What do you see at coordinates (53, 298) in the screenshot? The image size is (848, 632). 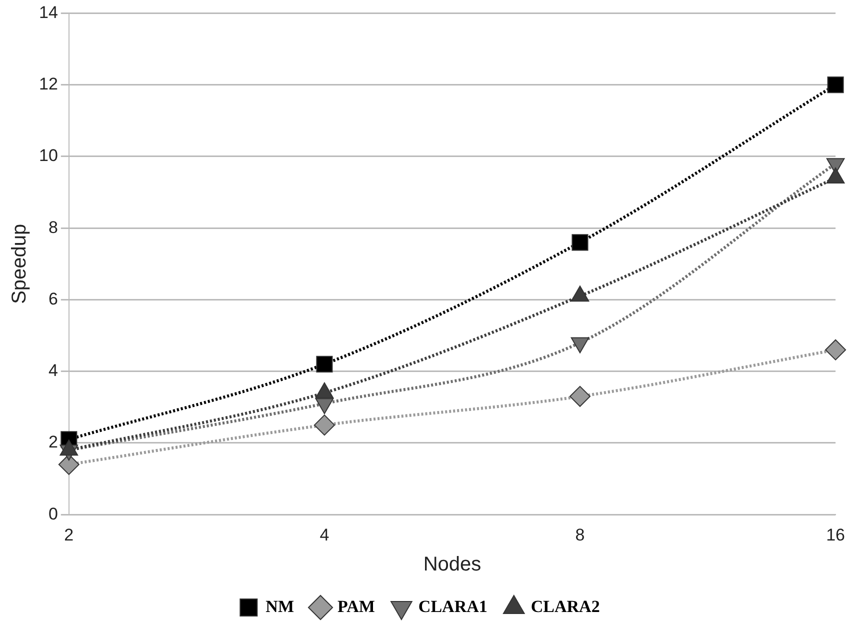 I see `y-tick-label: 6` at bounding box center [53, 298].